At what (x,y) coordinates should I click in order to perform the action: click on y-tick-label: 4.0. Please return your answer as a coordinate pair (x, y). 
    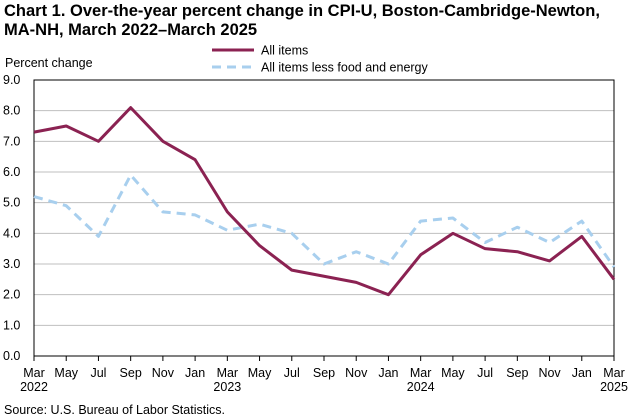
    Looking at the image, I should click on (11, 233).